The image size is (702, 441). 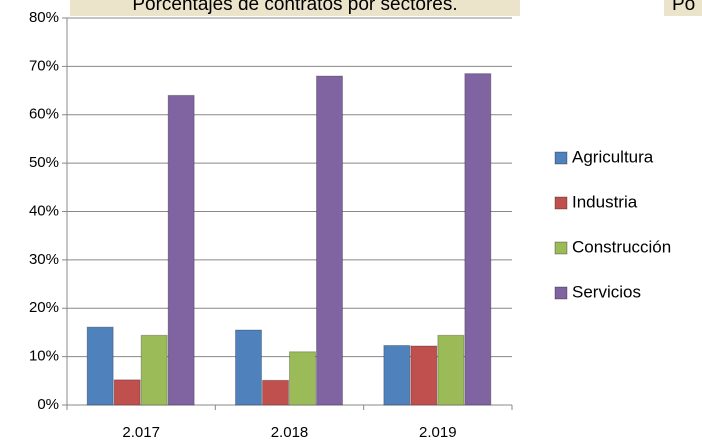 I want to click on y-tick-label: 0%, so click(x=48, y=404).